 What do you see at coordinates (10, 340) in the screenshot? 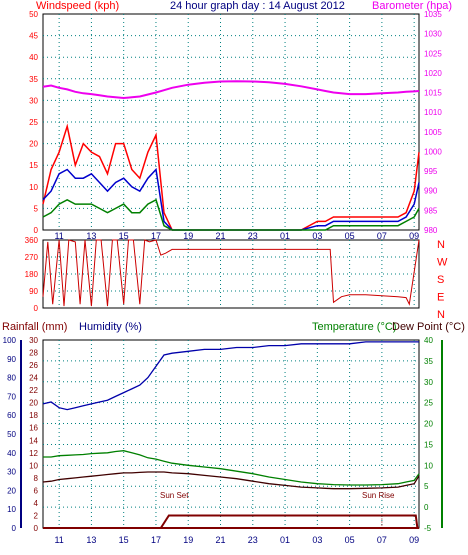
I see `humidity-tick: 100` at bounding box center [10, 340].